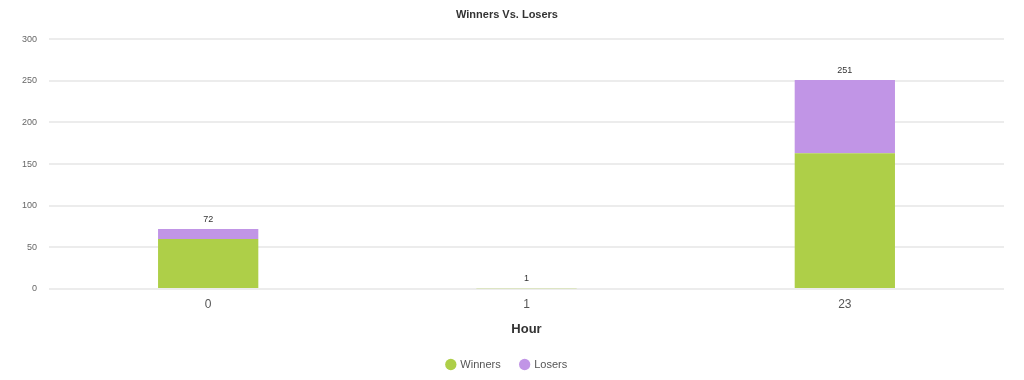 The height and width of the screenshot is (380, 1024). What do you see at coordinates (29, 80) in the screenshot?
I see `y-tick-label: 250` at bounding box center [29, 80].